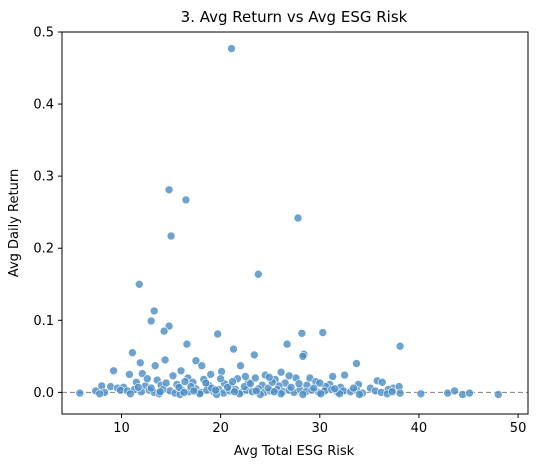  I want to click on y-axis: 0.0 0.1 0.2 0.3 0.4 0.5, so click(47, 213).